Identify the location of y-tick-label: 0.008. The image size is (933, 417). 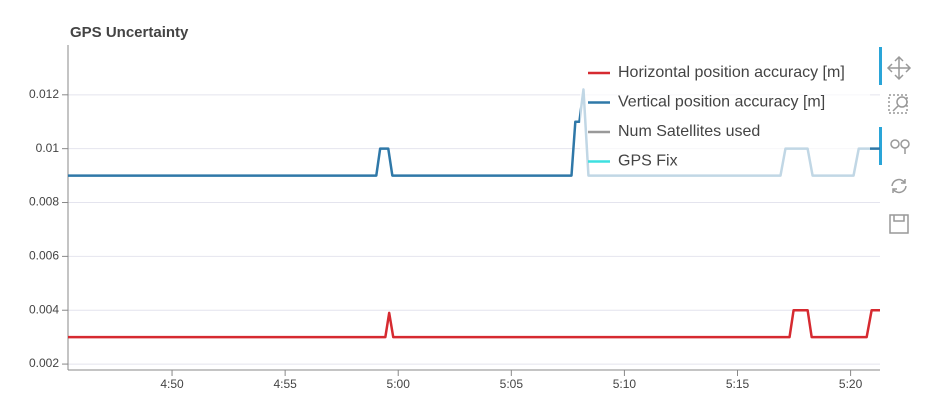
(44, 202).